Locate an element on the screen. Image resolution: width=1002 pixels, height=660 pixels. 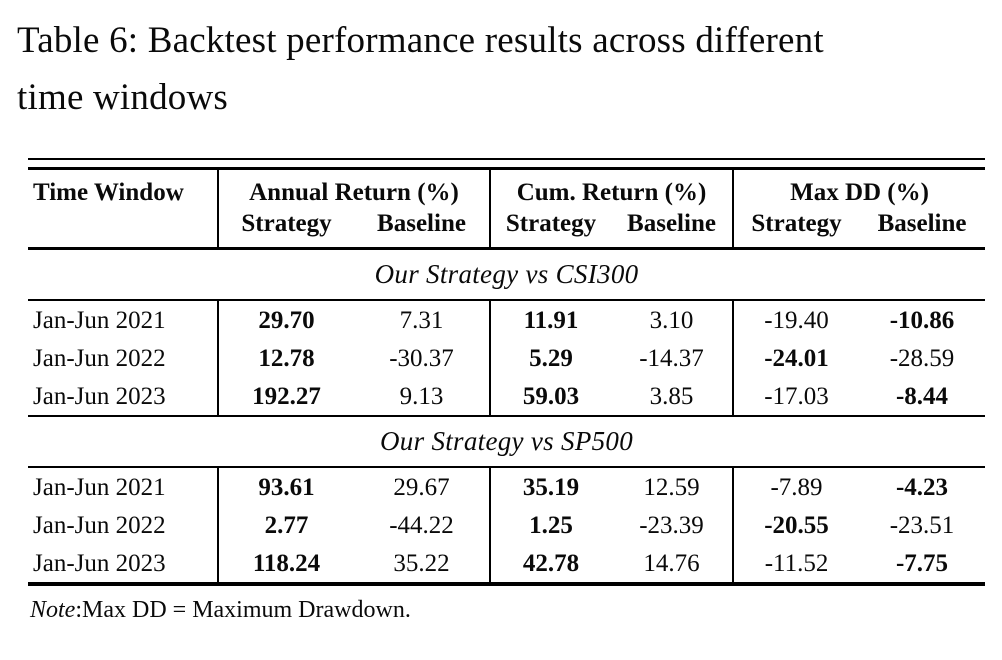
header-annual-return: Annual Return (%) is located at coordinates (353, 187).